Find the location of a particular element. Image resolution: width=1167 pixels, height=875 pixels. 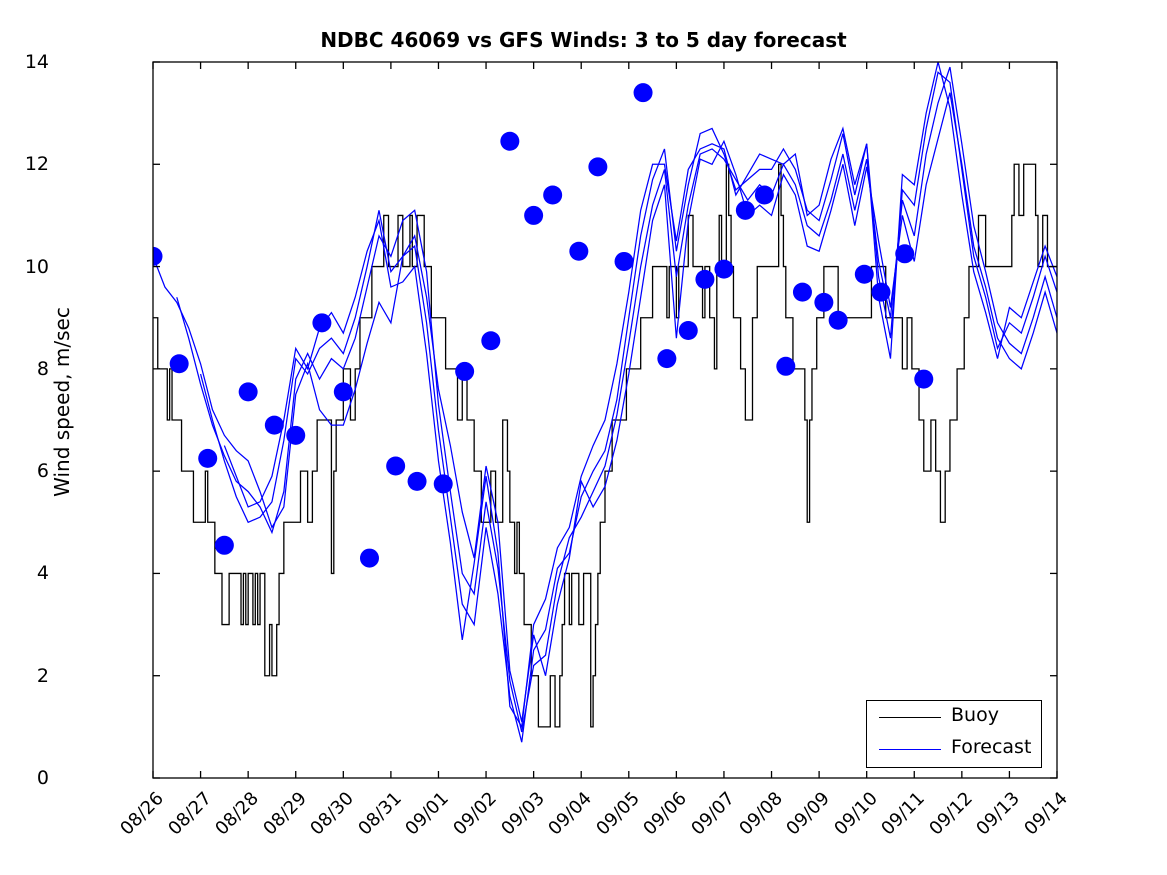

y-tick-label: 2 is located at coordinates (42, 675).